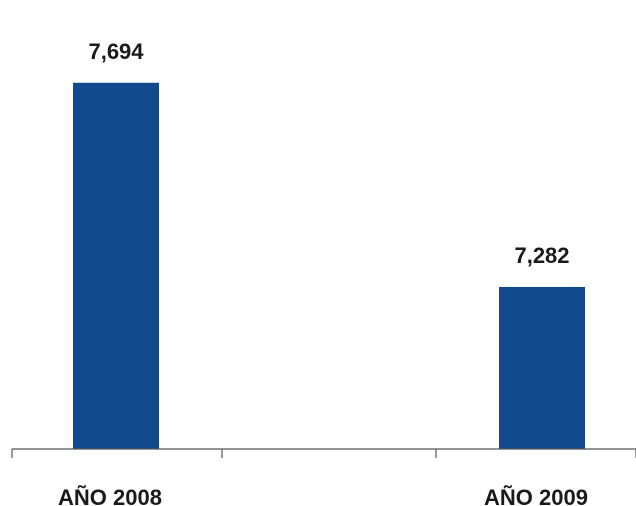 This screenshot has width=636, height=506. Describe the element at coordinates (110, 495) in the screenshot. I see `x-axis-category-label: AÑO 2008` at that location.